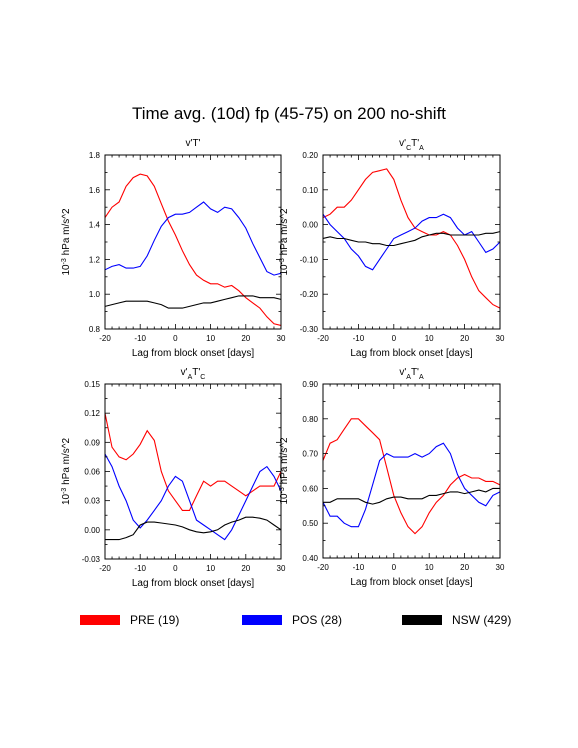  What do you see at coordinates (92, 442) in the screenshot?
I see `y-tick-label: 0.09` at bounding box center [92, 442].